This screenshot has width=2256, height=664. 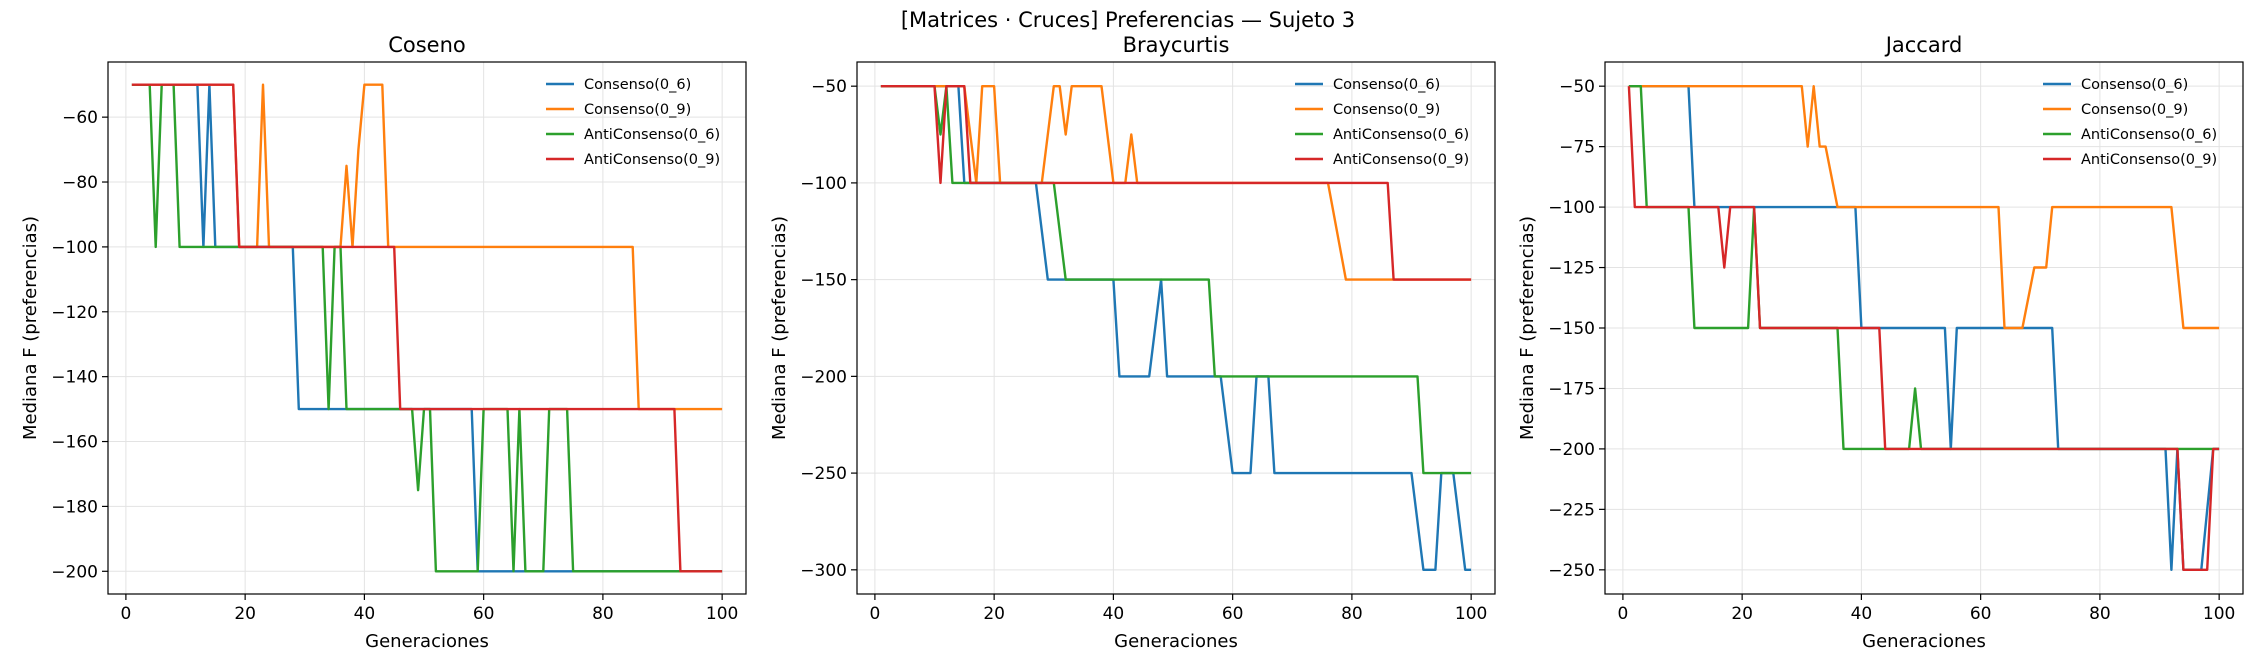 What do you see at coordinates (1571, 269) in the screenshot?
I see `y-tick-label: −125` at bounding box center [1571, 269].